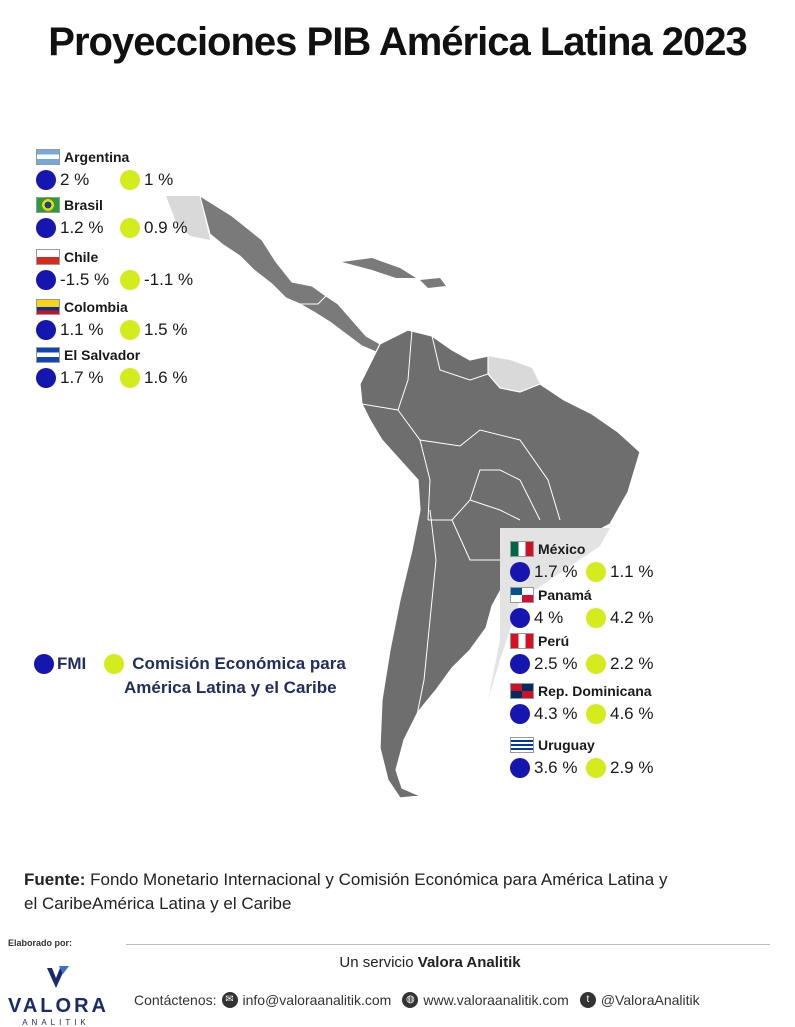 This screenshot has height=1027, width=795. I want to click on country-name: Chile, so click(81, 257).